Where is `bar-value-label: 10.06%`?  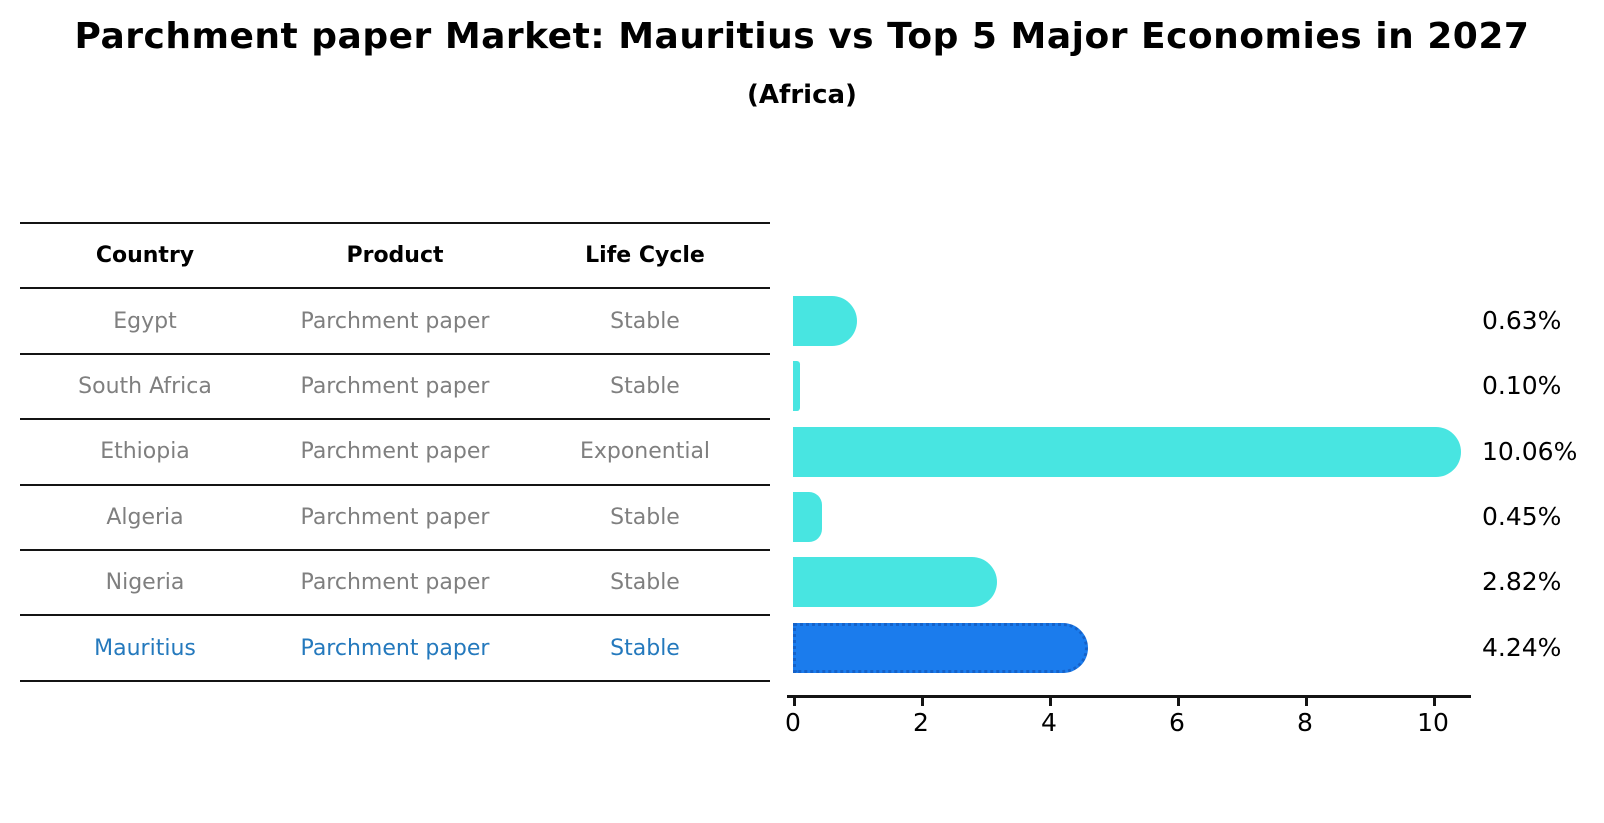 bar-value-label: 10.06% is located at coordinates (1530, 451).